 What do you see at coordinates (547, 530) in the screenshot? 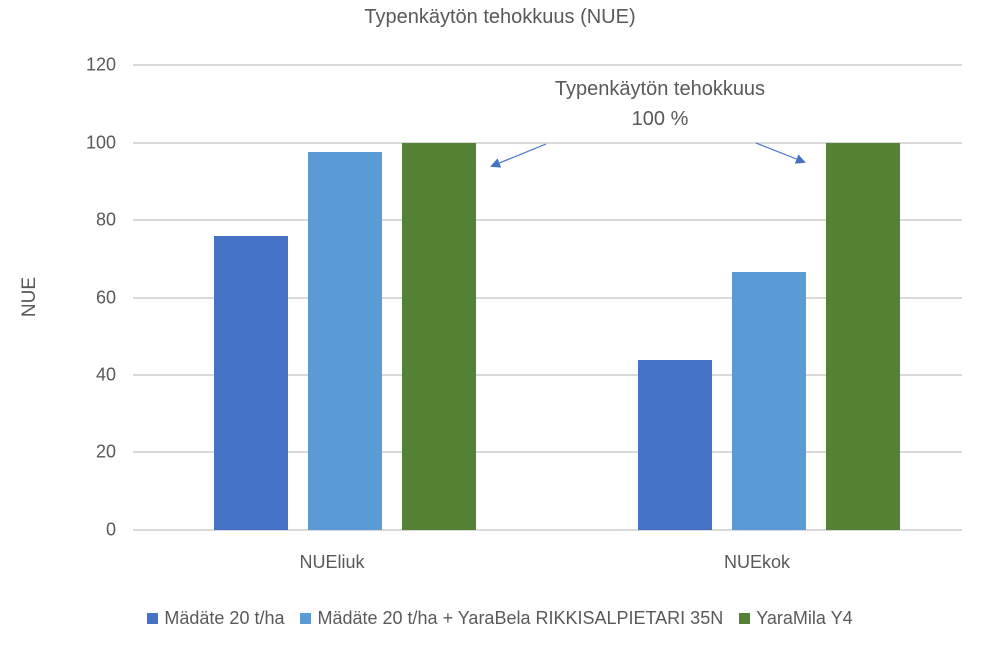
I see `x-axis-line` at bounding box center [547, 530].